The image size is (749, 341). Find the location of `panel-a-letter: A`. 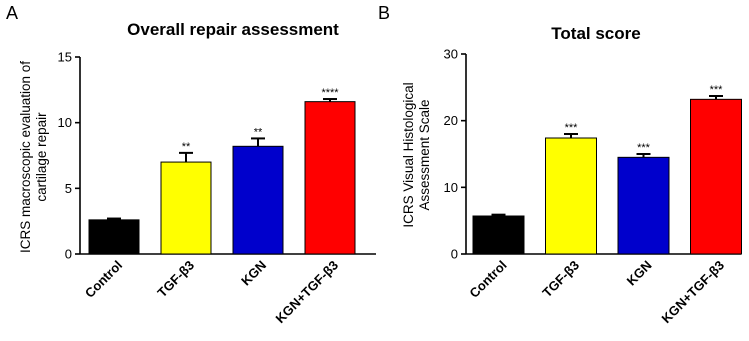

panel-a-letter: A is located at coordinates (12, 13).